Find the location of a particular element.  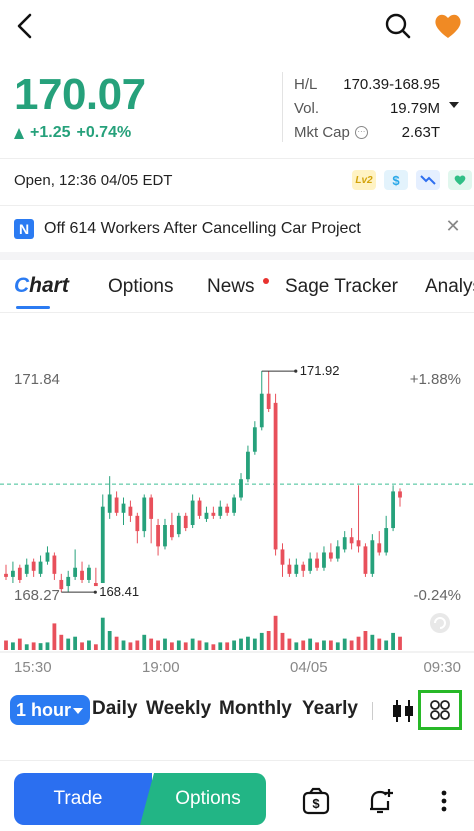

more-options-icon is located at coordinates (444, 801).